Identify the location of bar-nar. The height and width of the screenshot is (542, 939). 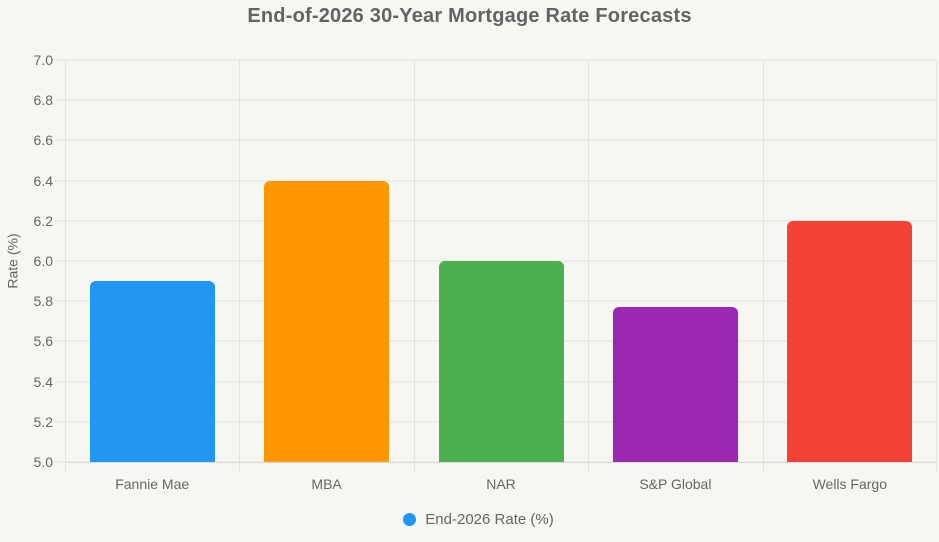
(501, 361).